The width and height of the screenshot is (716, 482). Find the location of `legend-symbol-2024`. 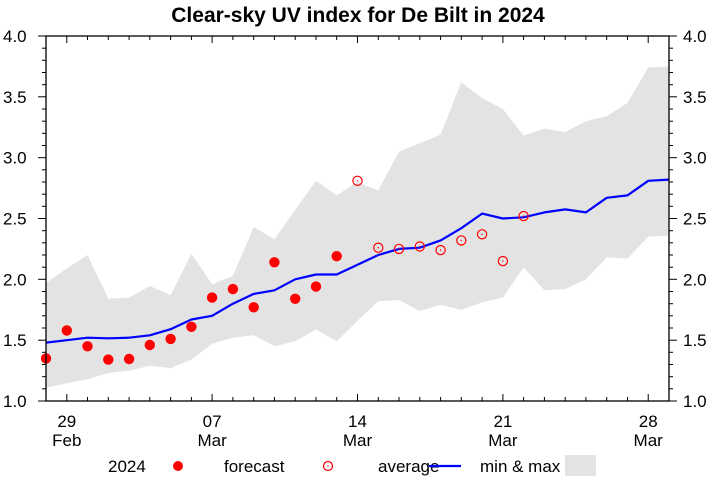

legend-symbol-2024 is located at coordinates (178, 466).